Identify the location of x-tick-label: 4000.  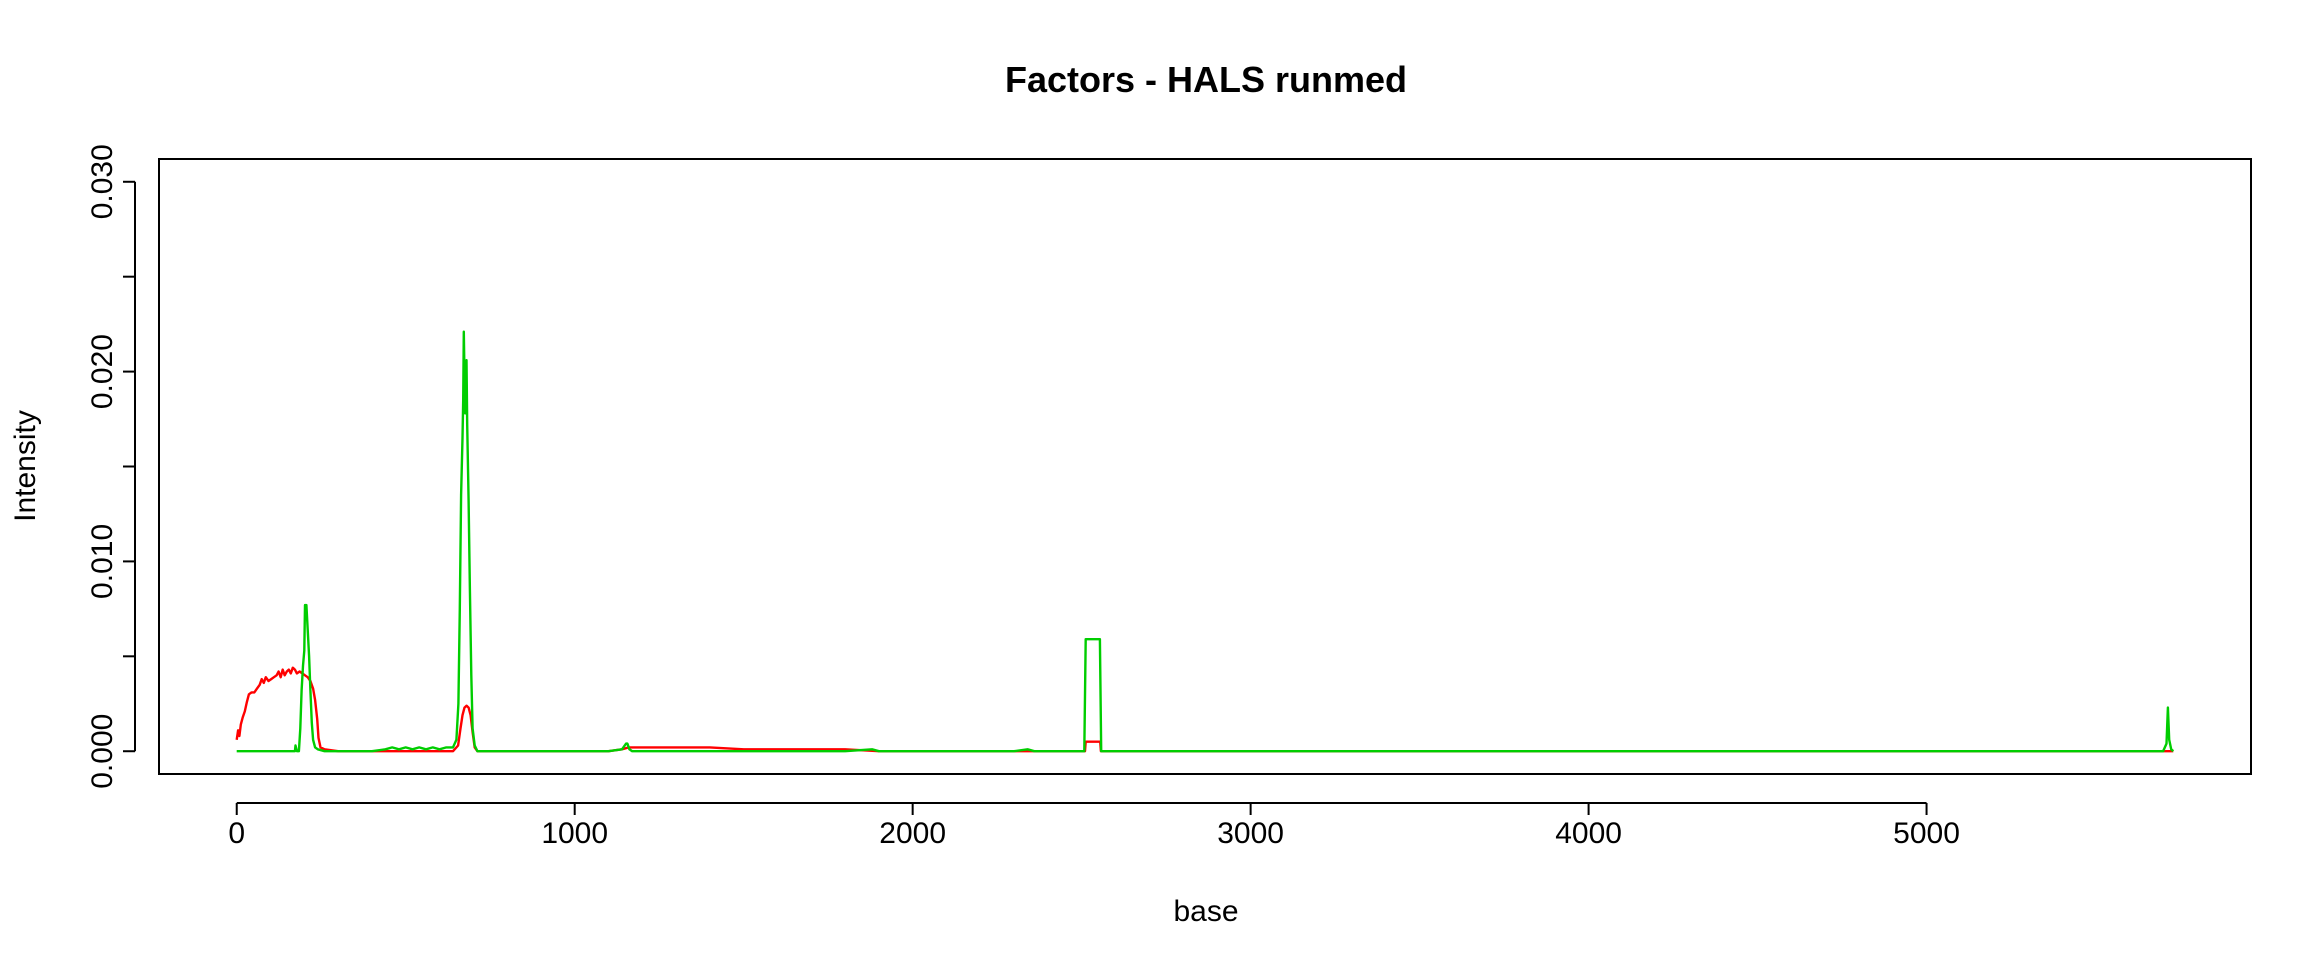
(1588, 833).